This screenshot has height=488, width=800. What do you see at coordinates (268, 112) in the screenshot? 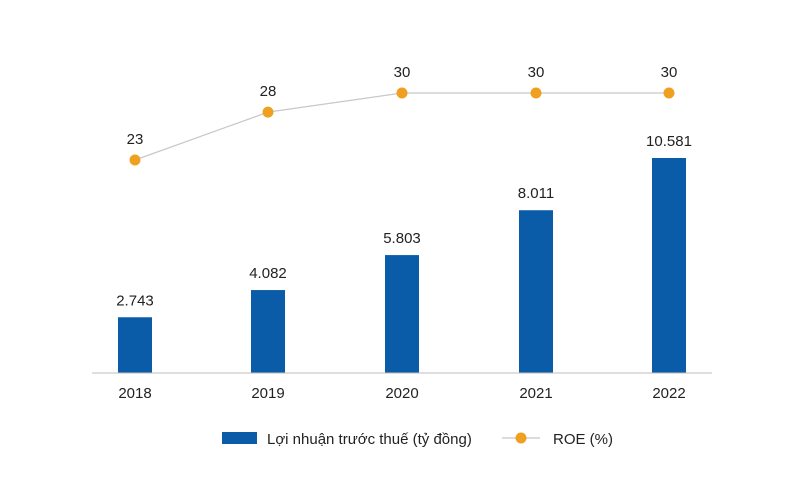
I see `roe-point-2019` at bounding box center [268, 112].